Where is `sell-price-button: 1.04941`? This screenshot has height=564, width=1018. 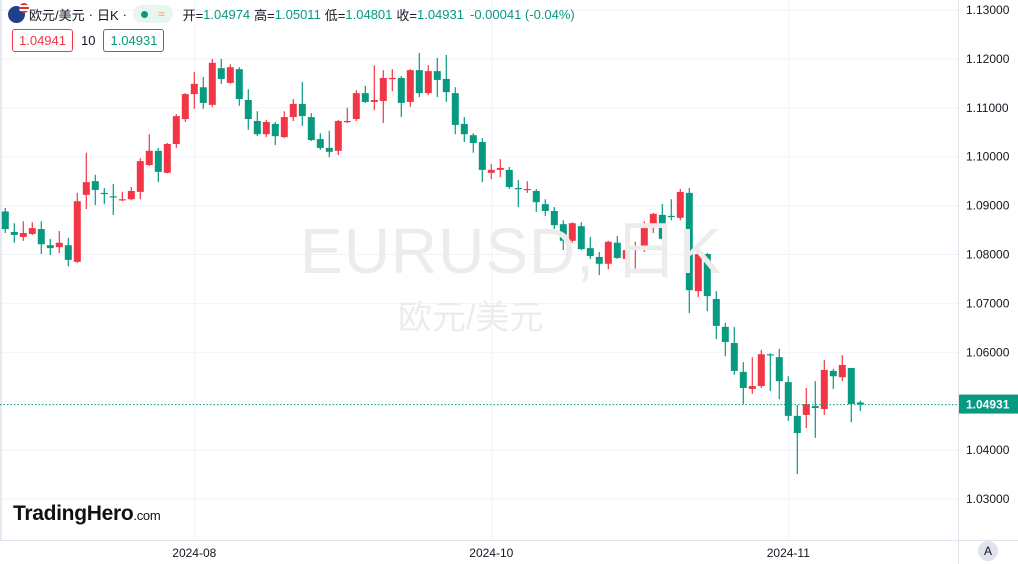
sell-price-button: 1.04941 is located at coordinates (42, 40).